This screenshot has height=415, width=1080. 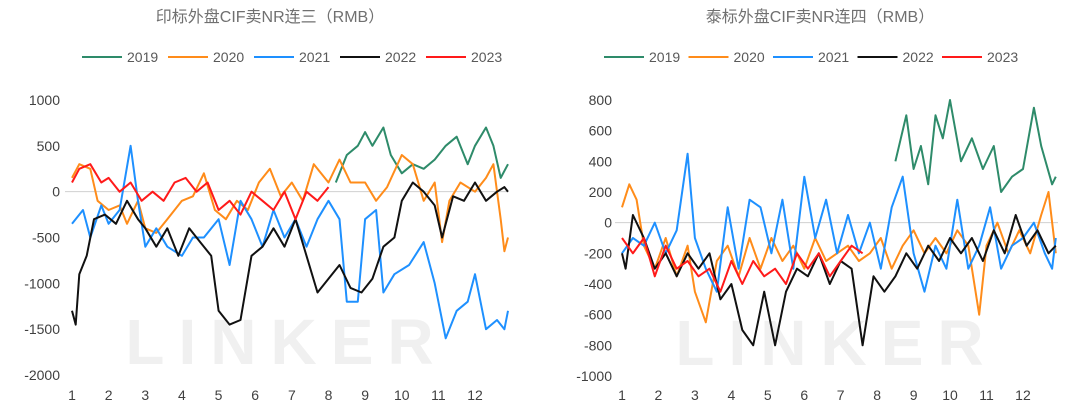 What do you see at coordinates (820, 16) in the screenshot?
I see `chart-title: 泰标外盘CIF卖NR连四（RMB）` at bounding box center [820, 16].